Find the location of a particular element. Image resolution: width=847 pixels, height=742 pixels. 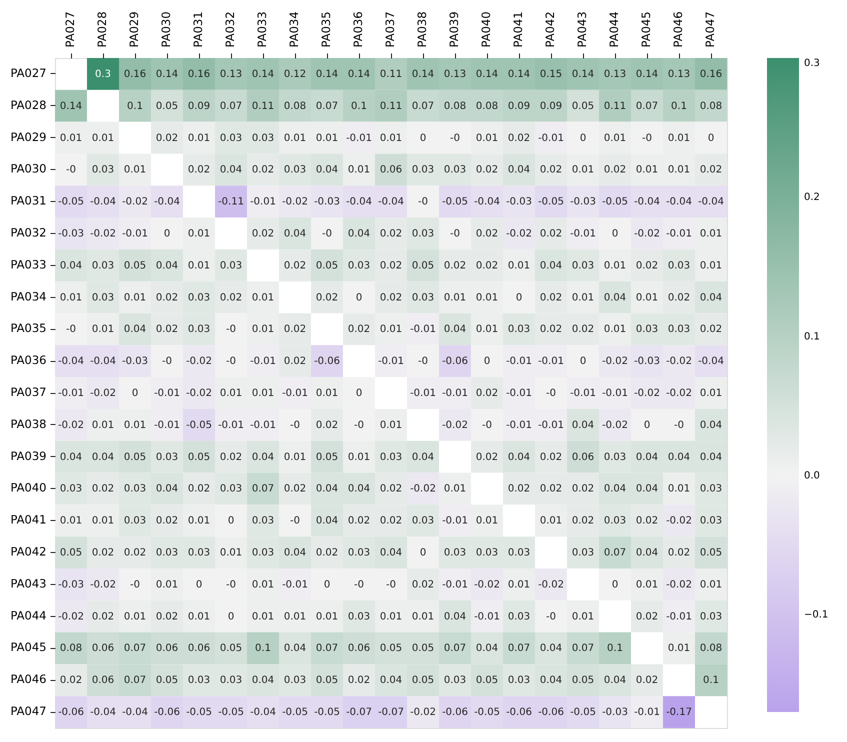

data-label: -0.17 is located at coordinates (679, 712).